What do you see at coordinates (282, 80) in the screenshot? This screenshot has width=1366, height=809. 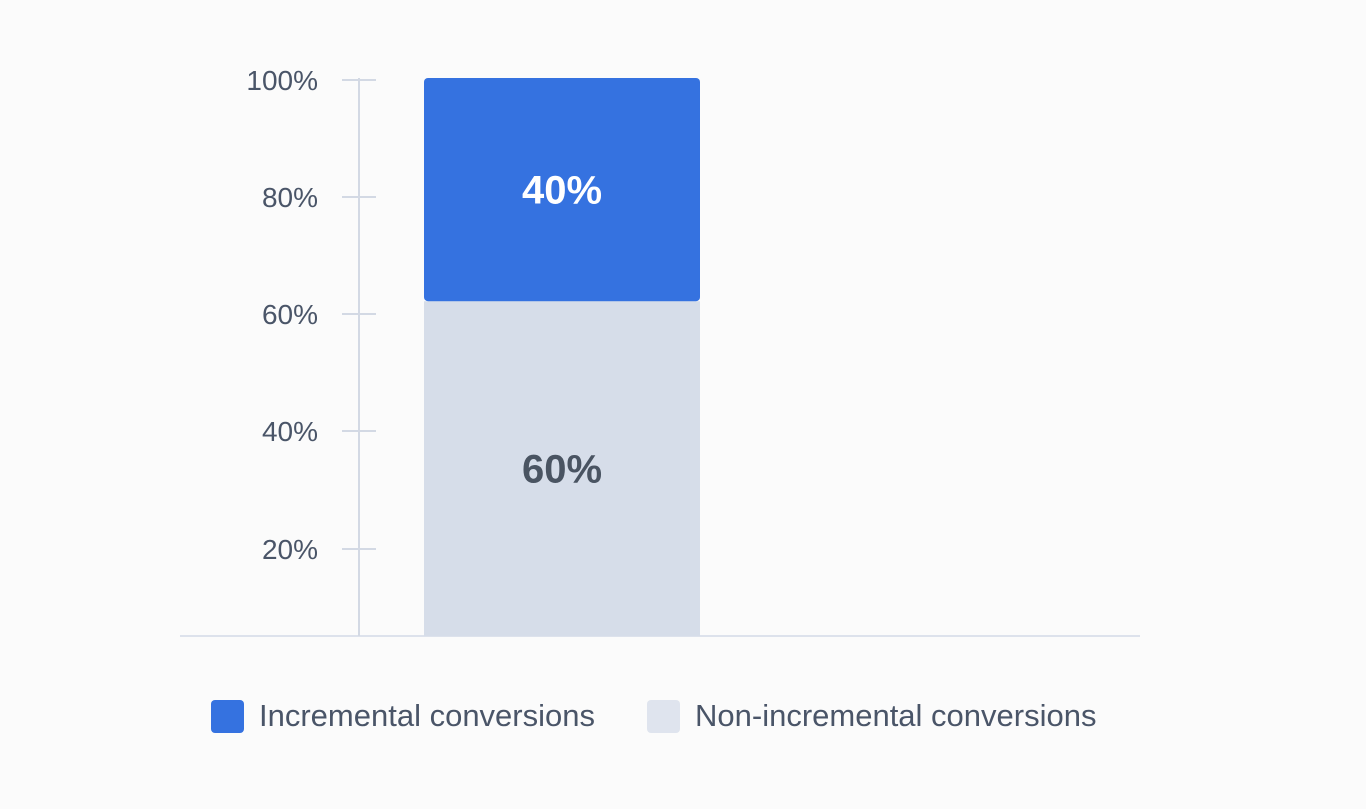 I see `y-tick-label: 100%` at bounding box center [282, 80].